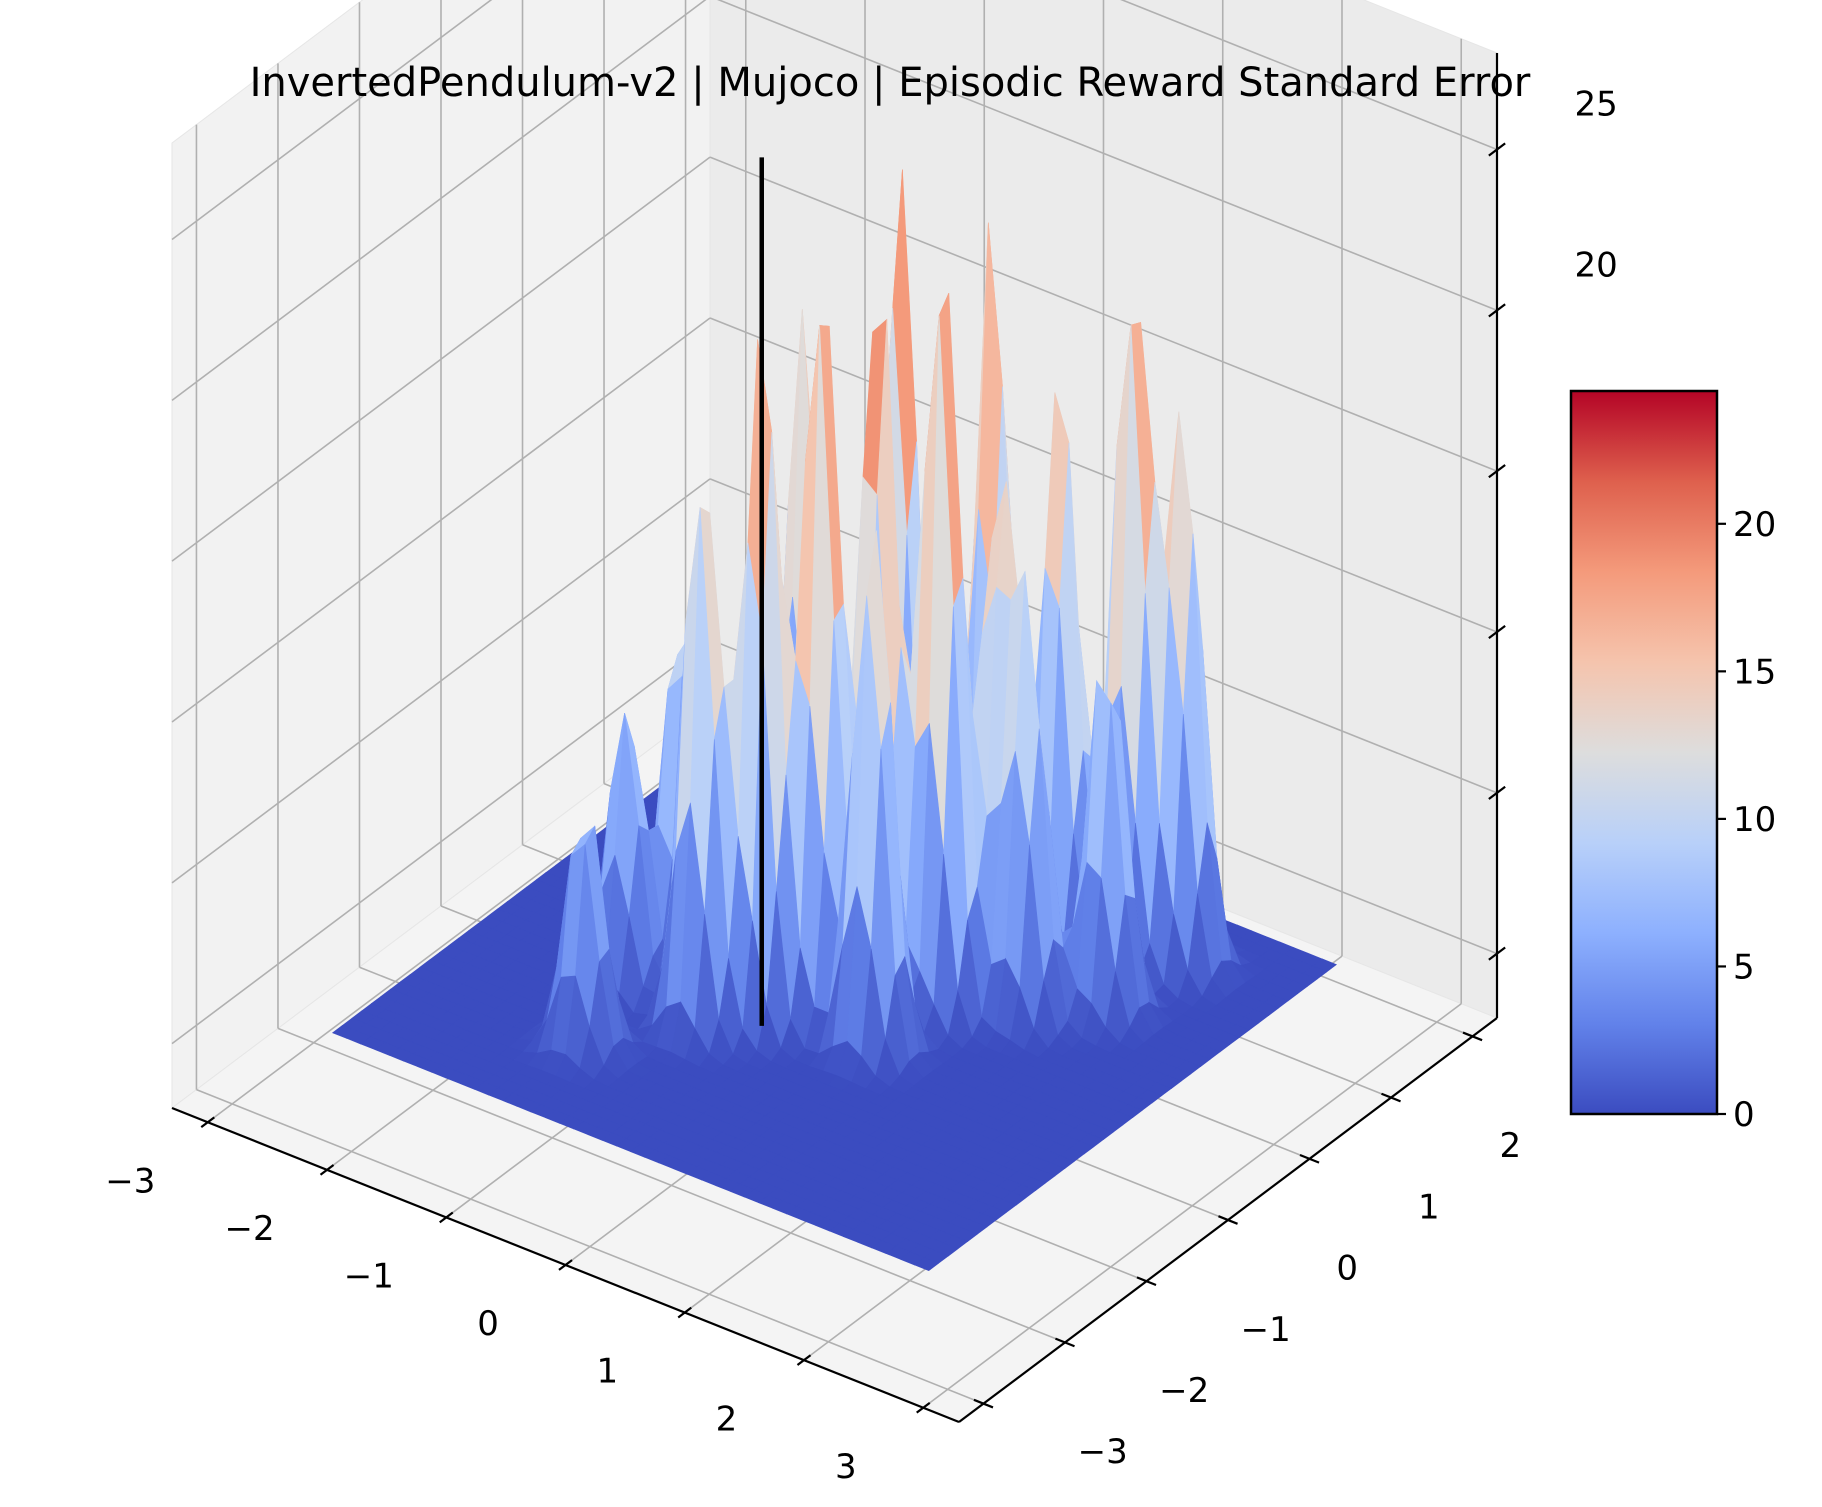 Image resolution: width=1822 pixels, height=1507 pixels. What do you see at coordinates (1347, 1269) in the screenshot?
I see `y-tick-label: 0` at bounding box center [1347, 1269].